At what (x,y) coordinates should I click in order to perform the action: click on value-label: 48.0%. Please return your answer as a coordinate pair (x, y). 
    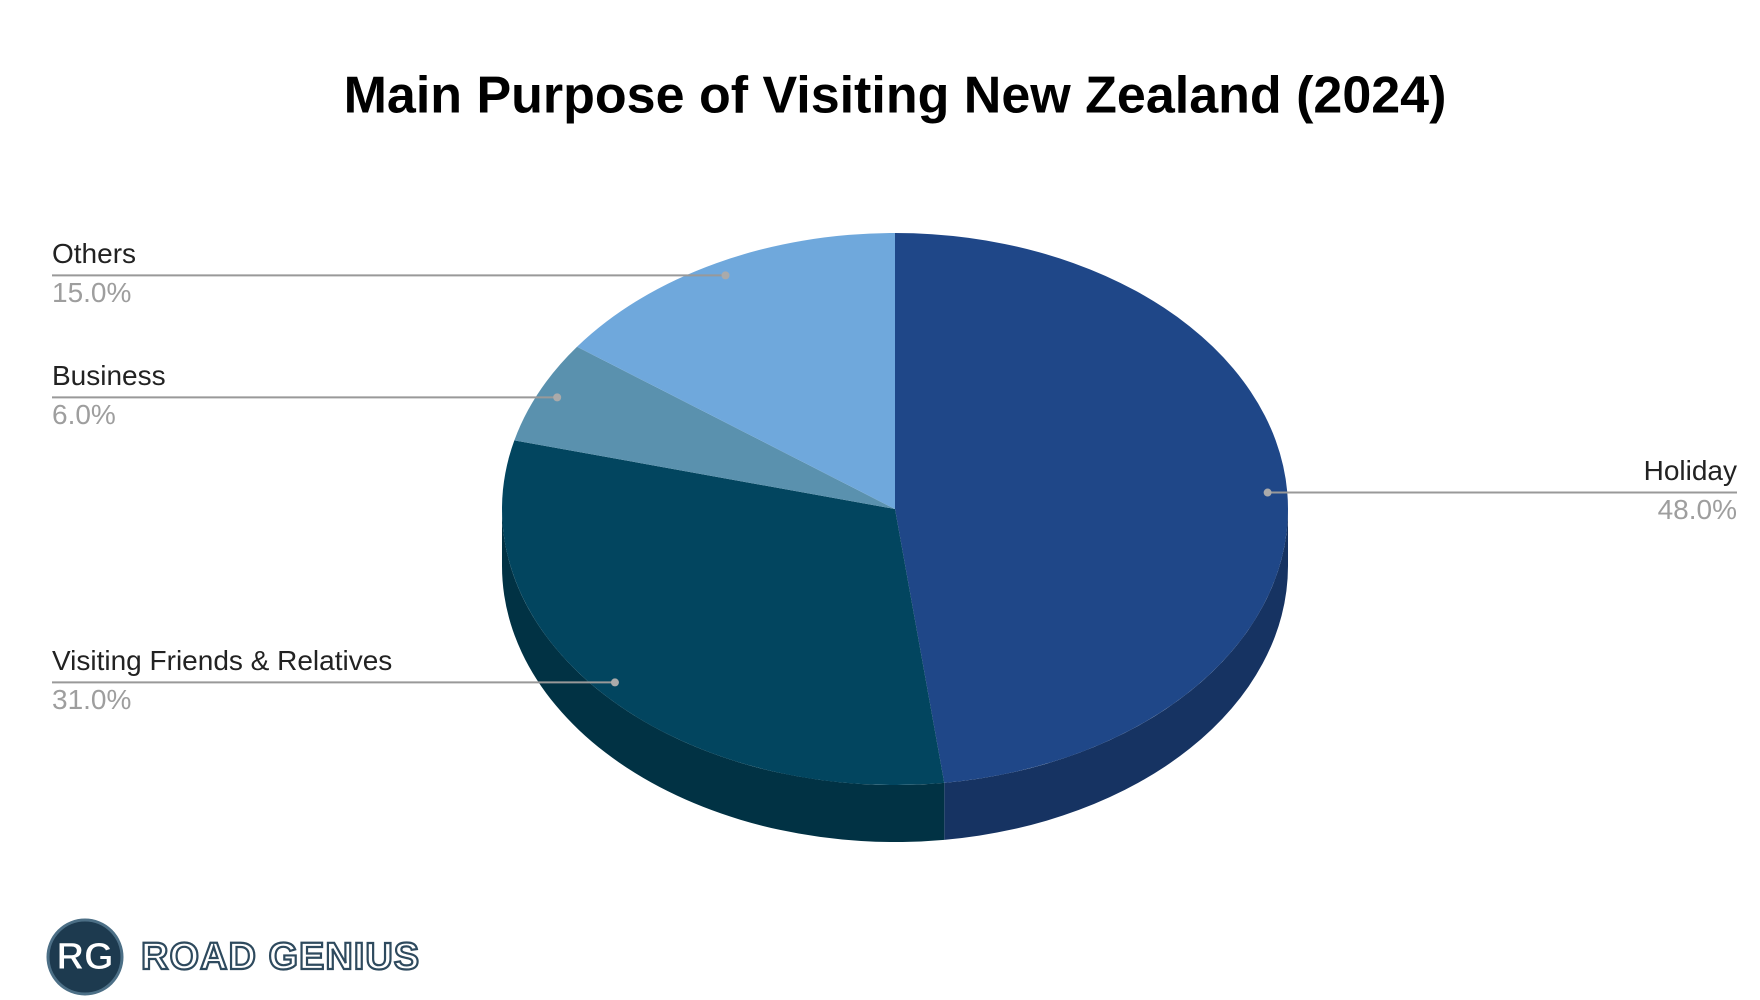
    Looking at the image, I should click on (1697, 509).